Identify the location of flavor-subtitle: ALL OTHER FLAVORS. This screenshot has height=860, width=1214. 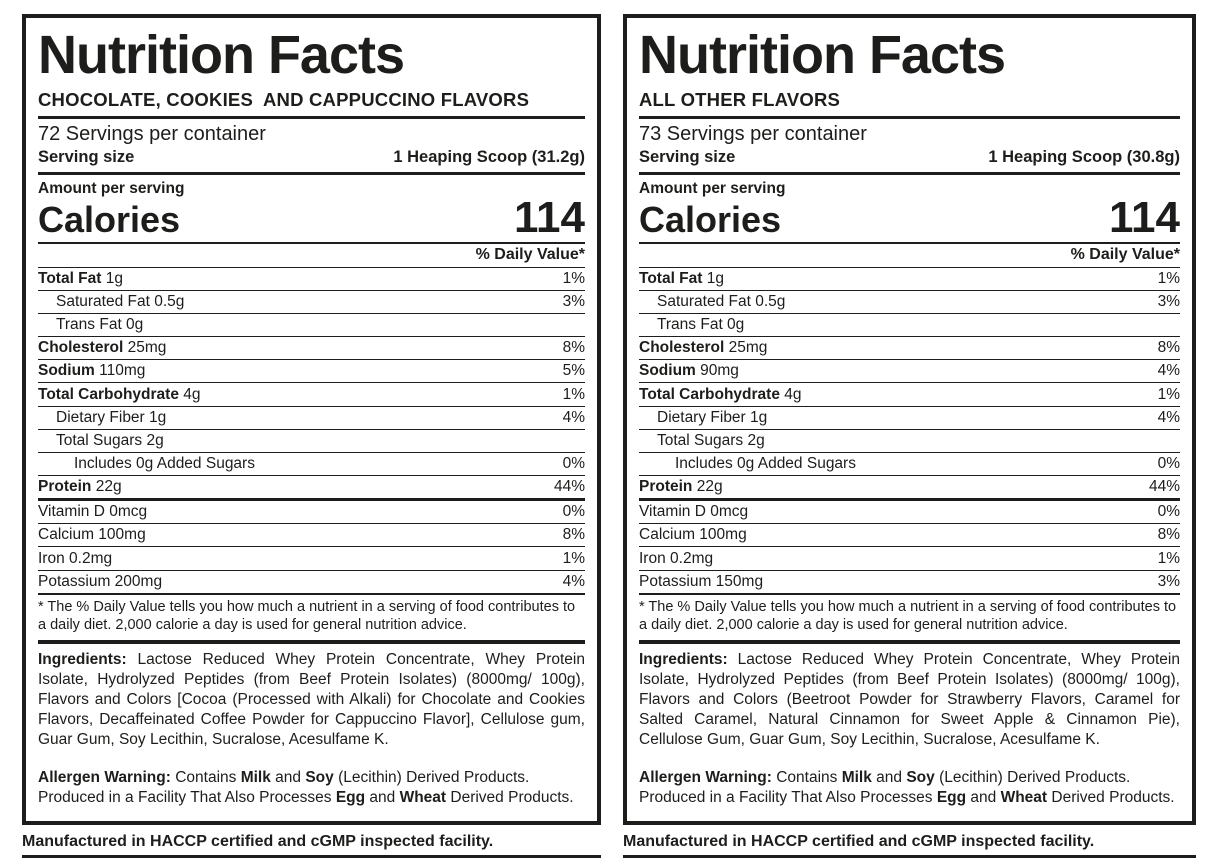
(740, 100).